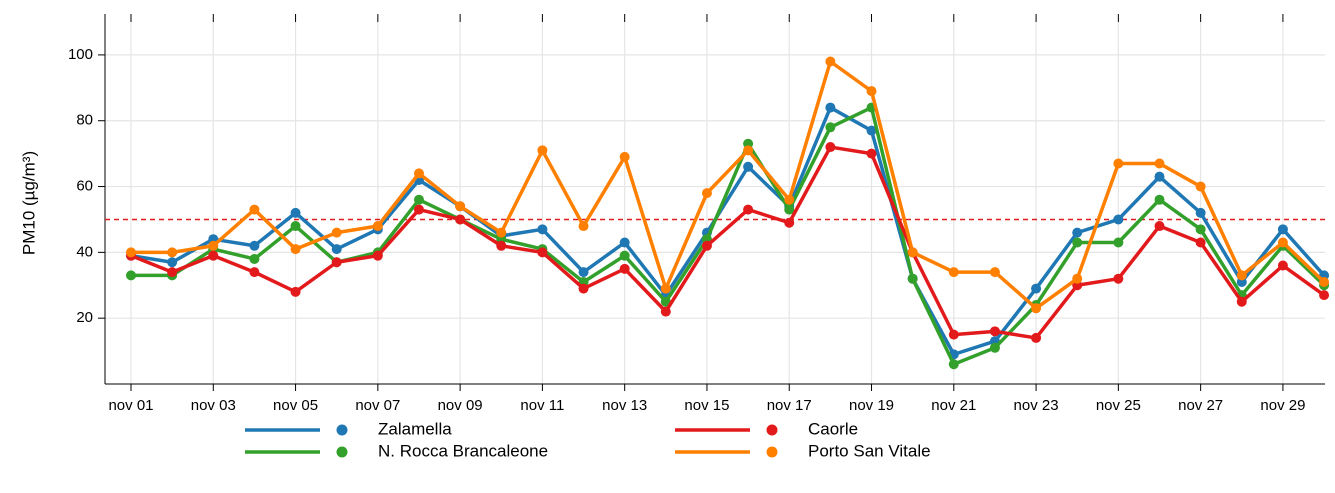 The height and width of the screenshot is (493, 1335). Describe the element at coordinates (1036, 405) in the screenshot. I see `x-tick-label: nov 23` at that location.